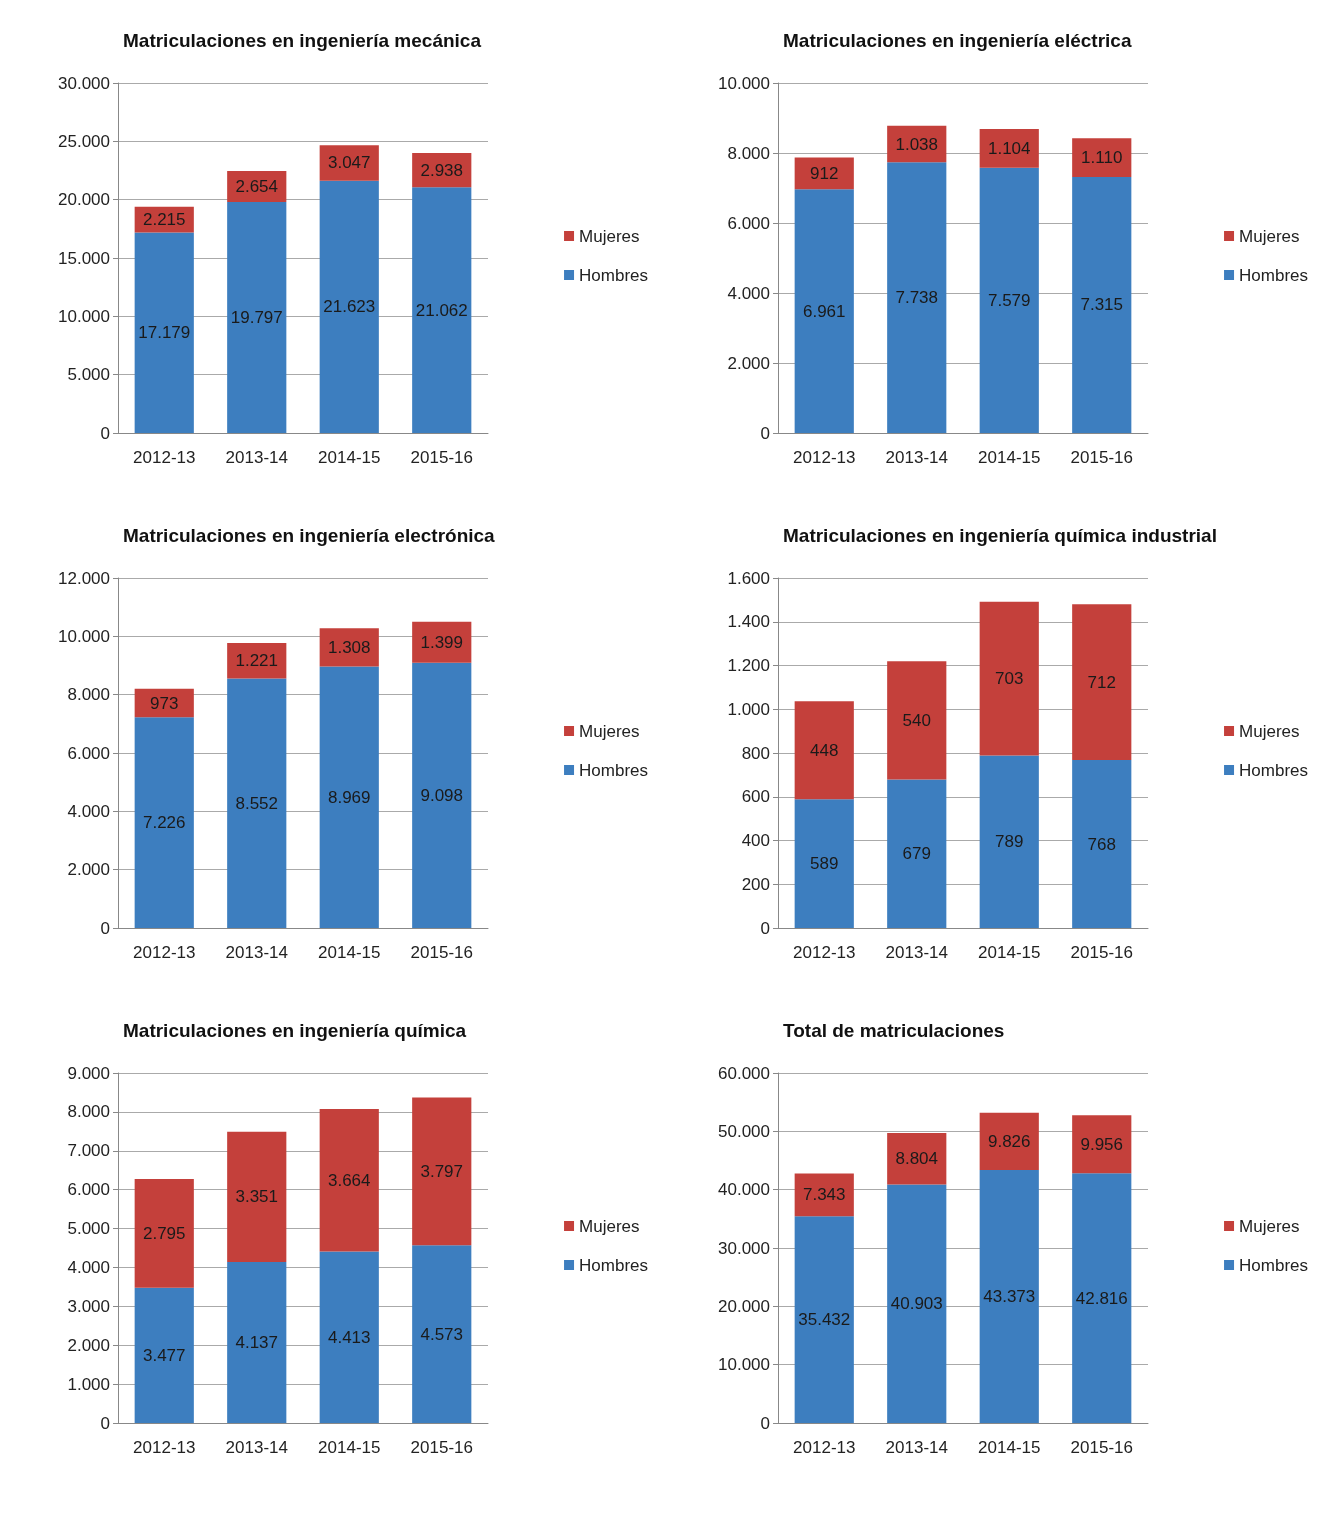 The height and width of the screenshot is (1513, 1336). I want to click on y-tick-label: 200, so click(755, 884).